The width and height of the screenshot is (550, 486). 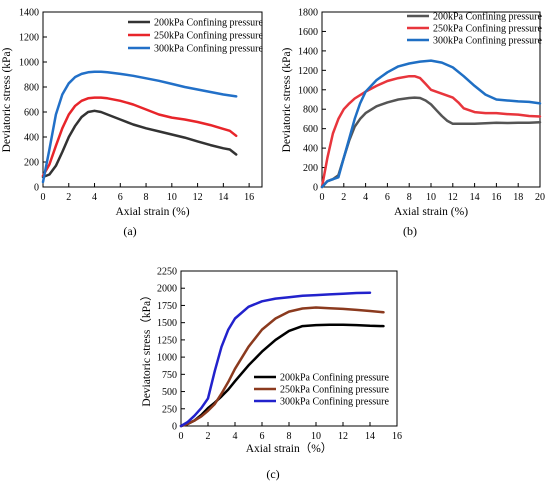 I want to click on y-tick-label: 2250, so click(x=167, y=272).